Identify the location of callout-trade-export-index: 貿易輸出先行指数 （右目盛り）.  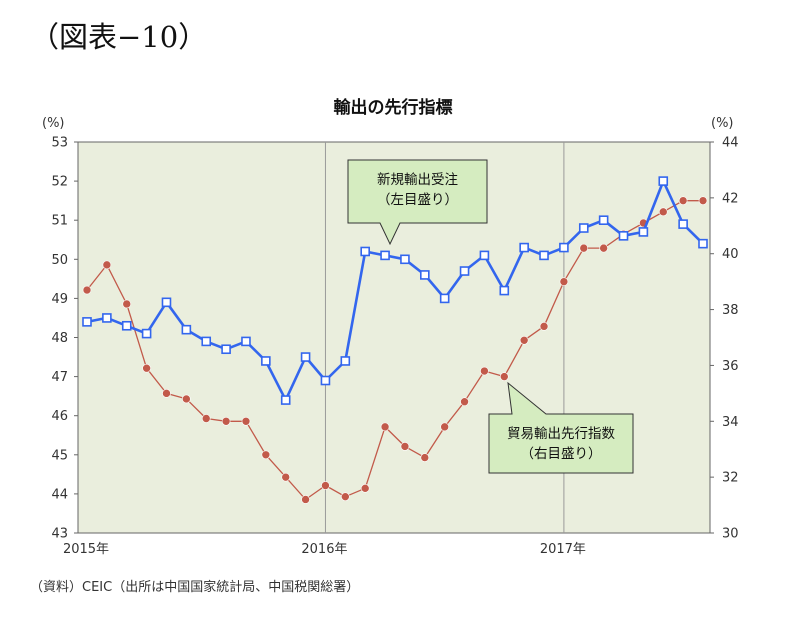
(561, 427).